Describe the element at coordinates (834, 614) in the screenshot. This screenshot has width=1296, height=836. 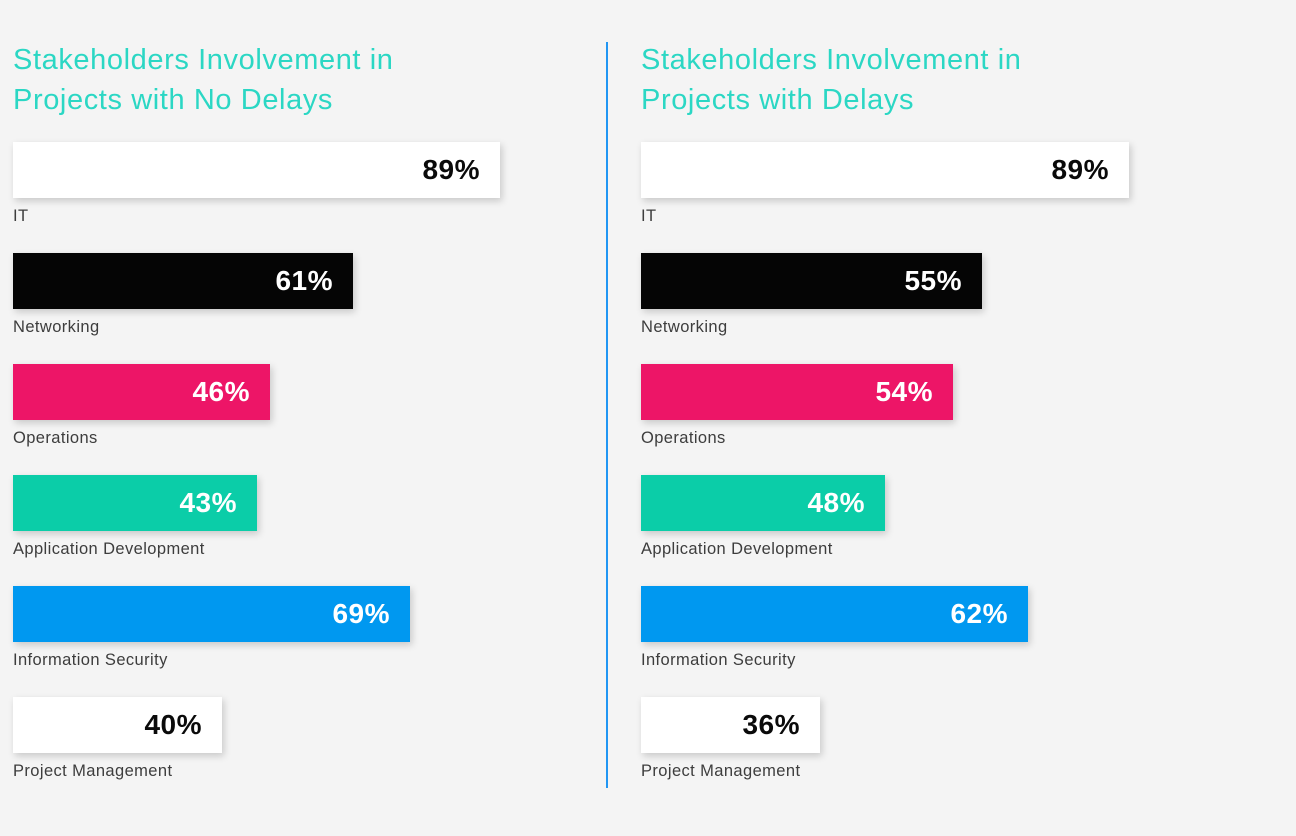
I see `bar-information-security: 62%` at that location.